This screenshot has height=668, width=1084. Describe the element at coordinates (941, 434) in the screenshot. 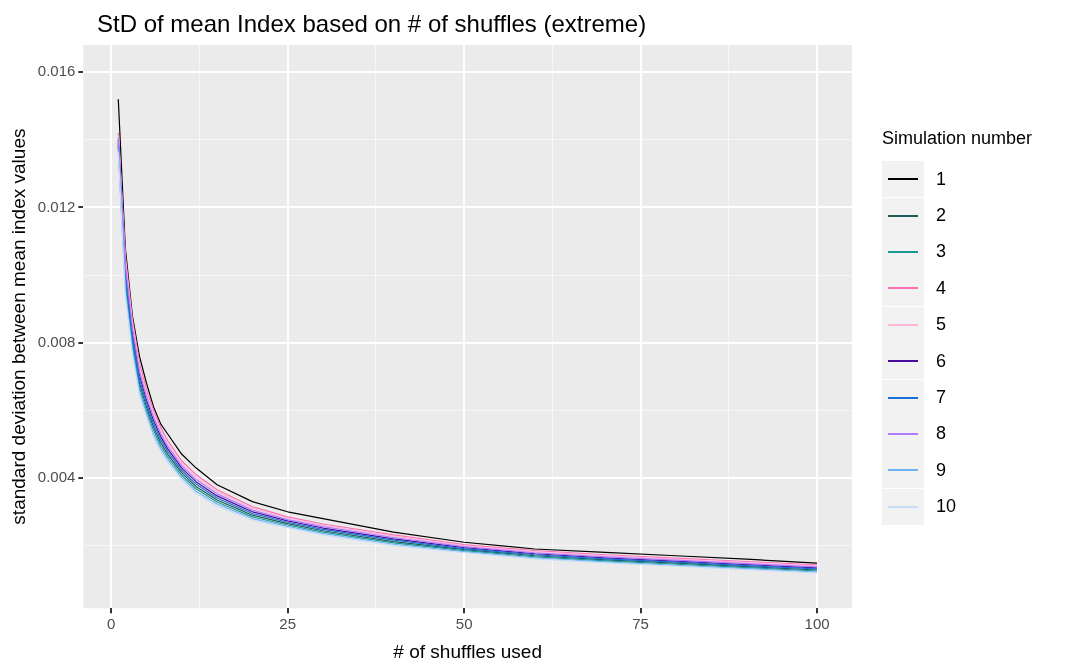

I see `legend-label: 8` at that location.